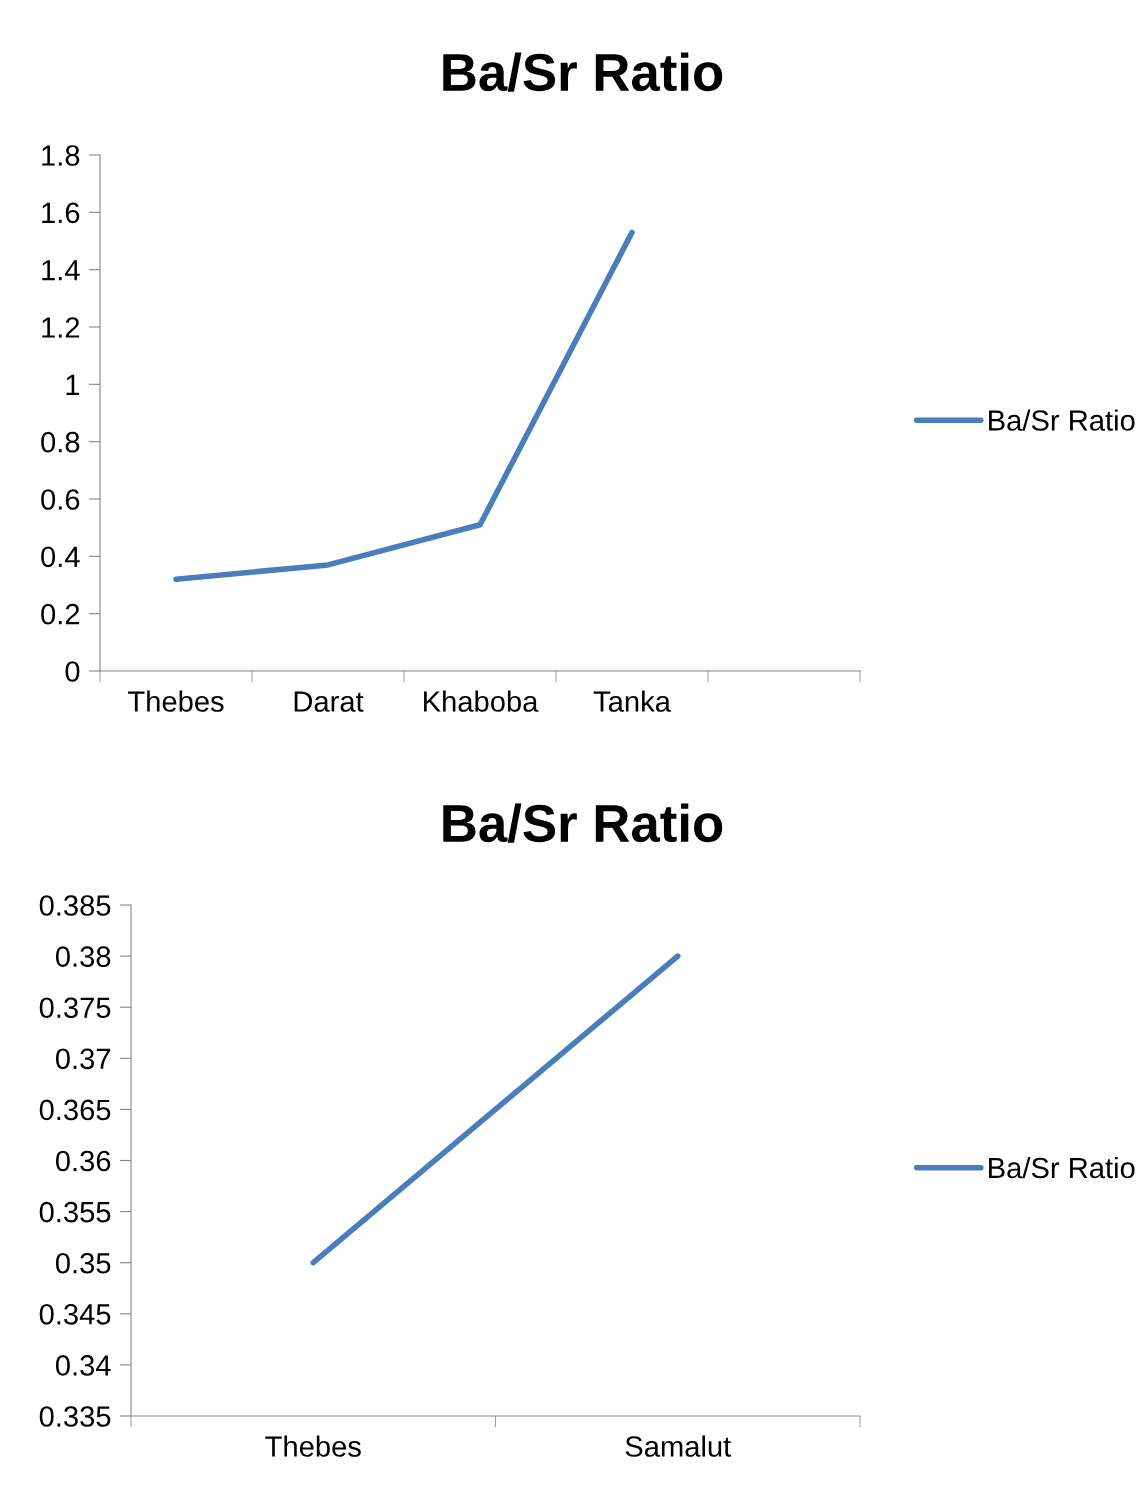 The image size is (1146, 1493). I want to click on y-tick-label: 1, so click(73, 384).